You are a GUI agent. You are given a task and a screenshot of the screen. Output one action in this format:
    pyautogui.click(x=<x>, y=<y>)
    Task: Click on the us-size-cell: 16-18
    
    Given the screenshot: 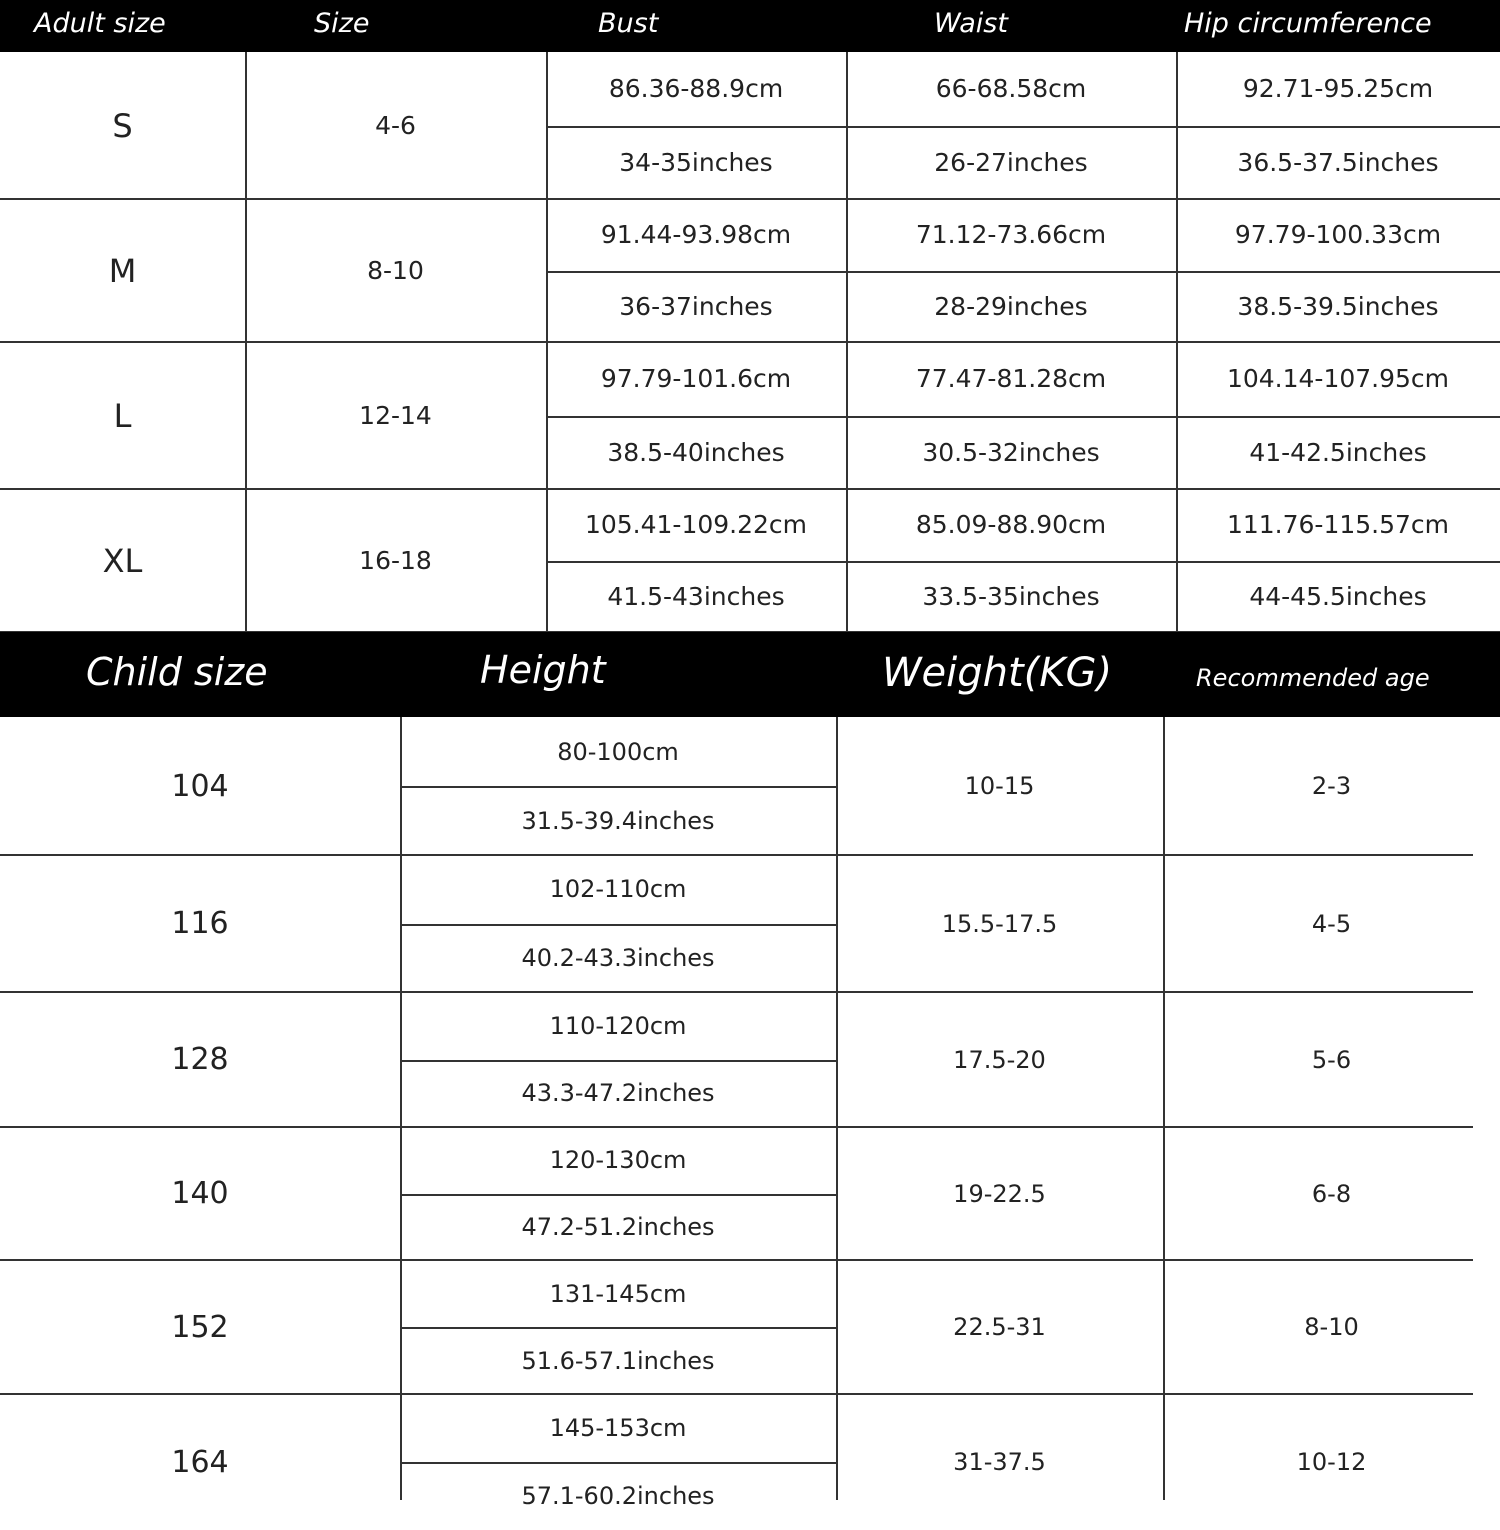 What is the action you would take?
    pyautogui.click(x=395, y=560)
    